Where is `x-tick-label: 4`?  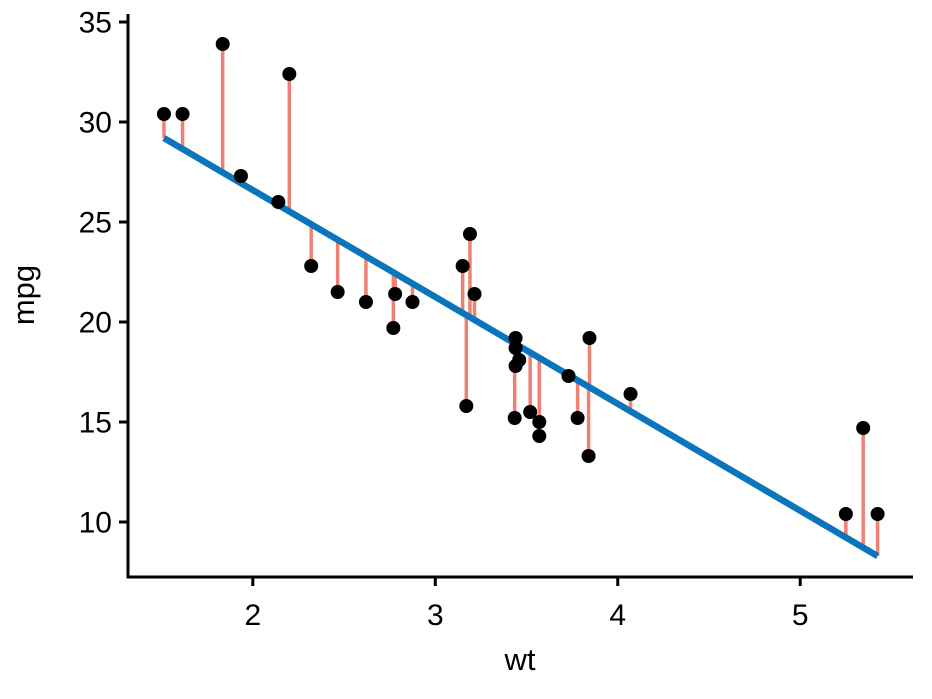
x-tick-label: 4 is located at coordinates (617, 615).